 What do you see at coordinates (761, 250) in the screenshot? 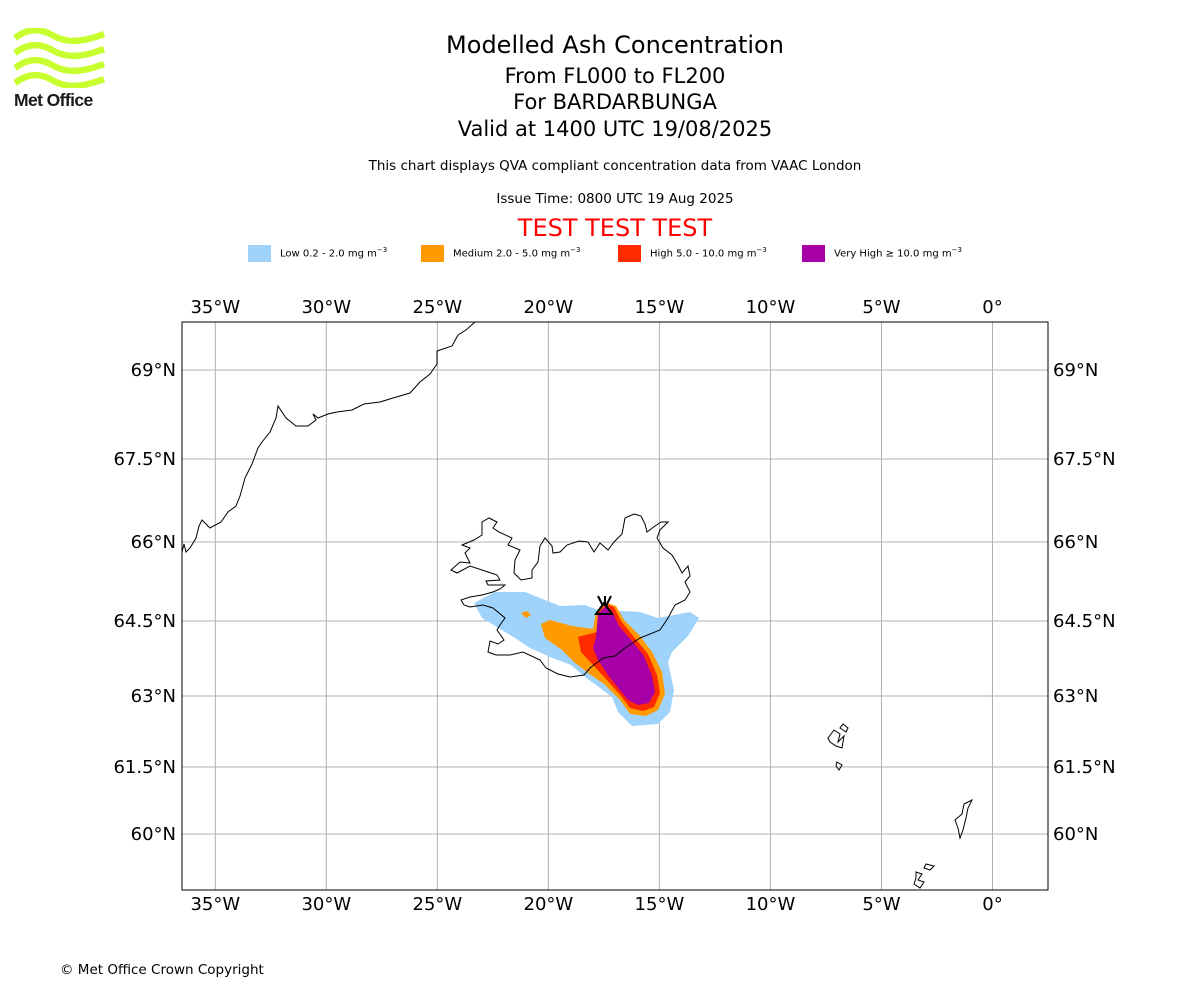
I see `legend-unit-high: −3` at bounding box center [761, 250].